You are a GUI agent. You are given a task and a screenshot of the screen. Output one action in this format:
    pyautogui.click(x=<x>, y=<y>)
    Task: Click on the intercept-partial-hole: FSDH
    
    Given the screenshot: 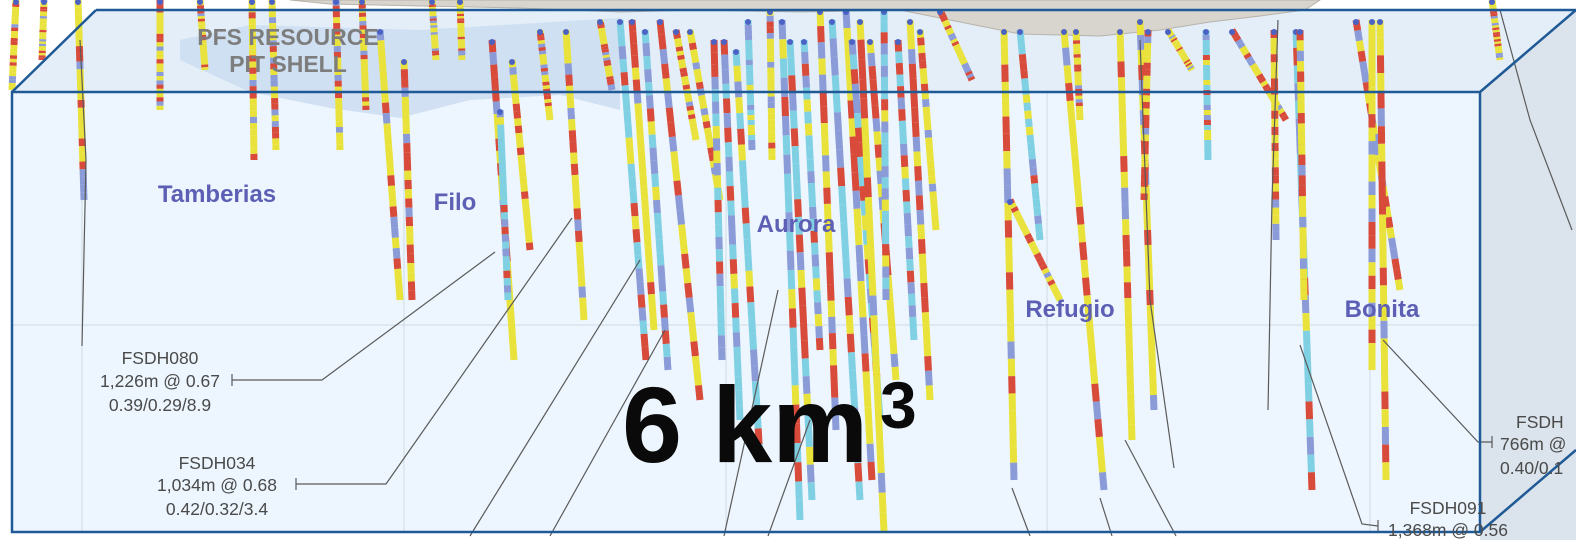 What is the action you would take?
    pyautogui.click(x=1540, y=422)
    